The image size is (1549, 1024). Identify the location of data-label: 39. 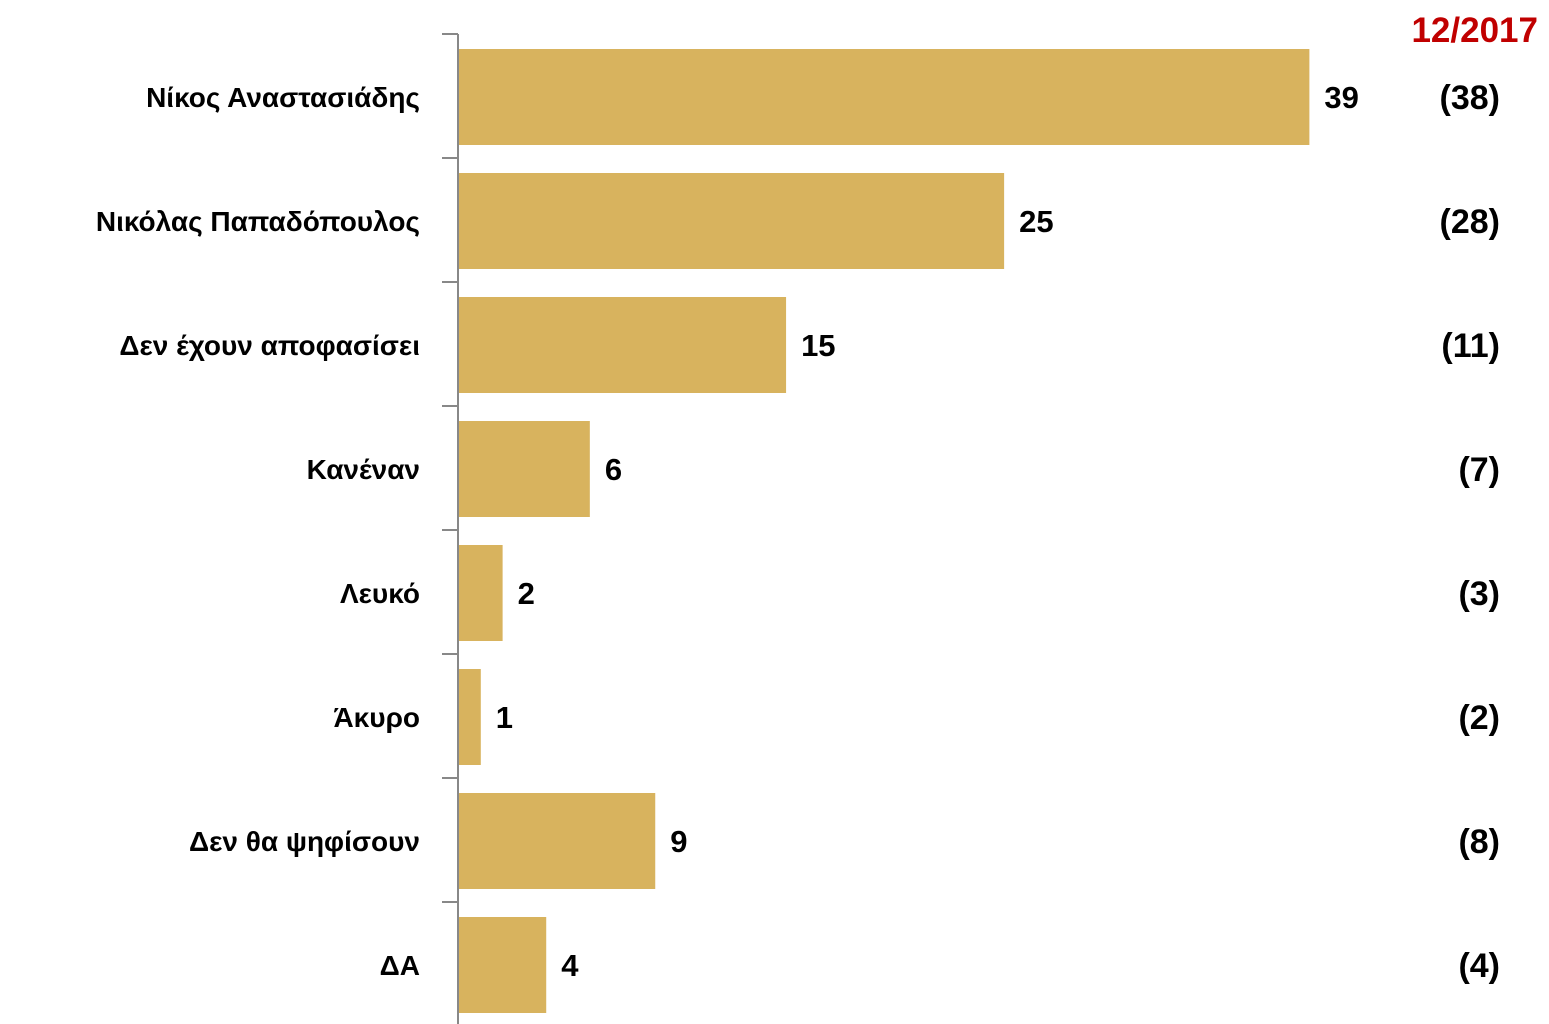
(1341, 97).